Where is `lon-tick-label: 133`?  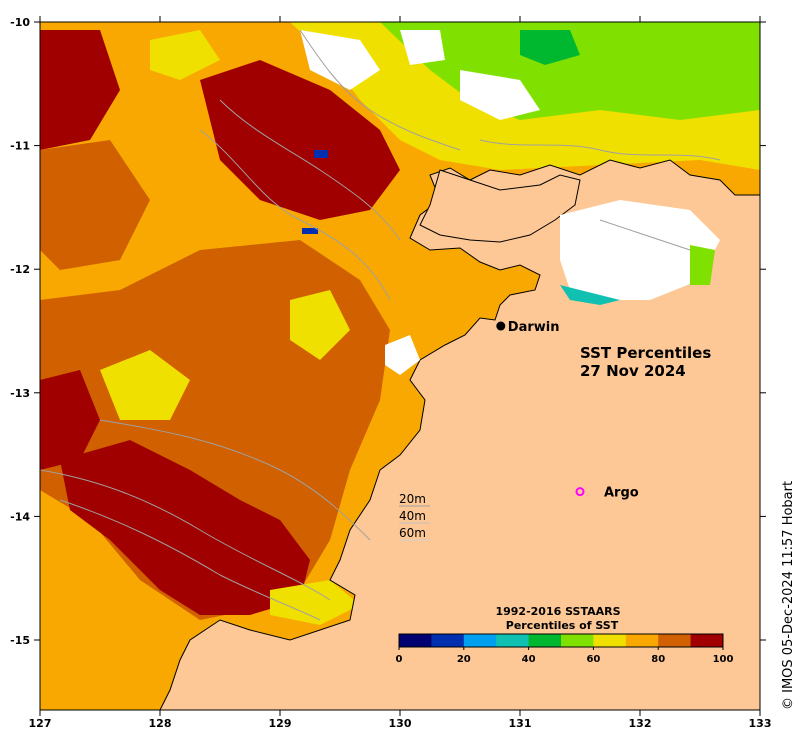
lon-tick-label: 133 is located at coordinates (760, 723).